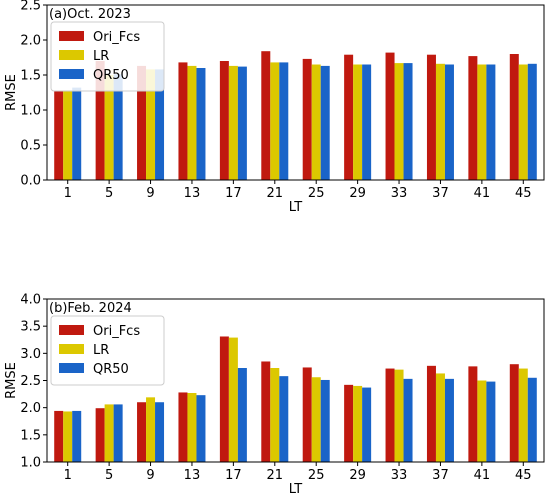 The image size is (550, 504). I want to click on bar-b-qr50-lt5, so click(118, 433).